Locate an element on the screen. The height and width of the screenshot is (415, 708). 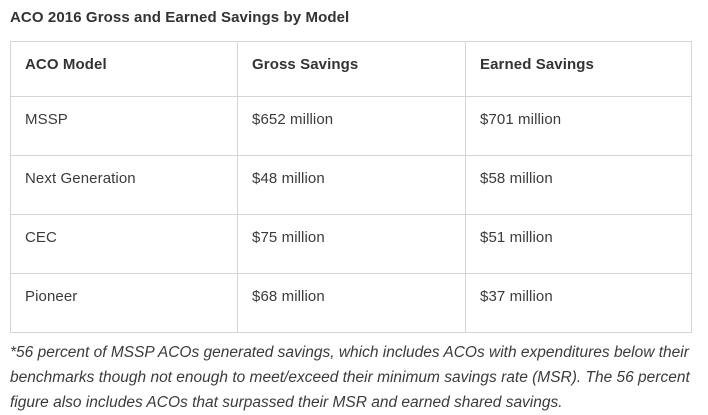
cell-earned-savings: $37 million is located at coordinates (578, 303).